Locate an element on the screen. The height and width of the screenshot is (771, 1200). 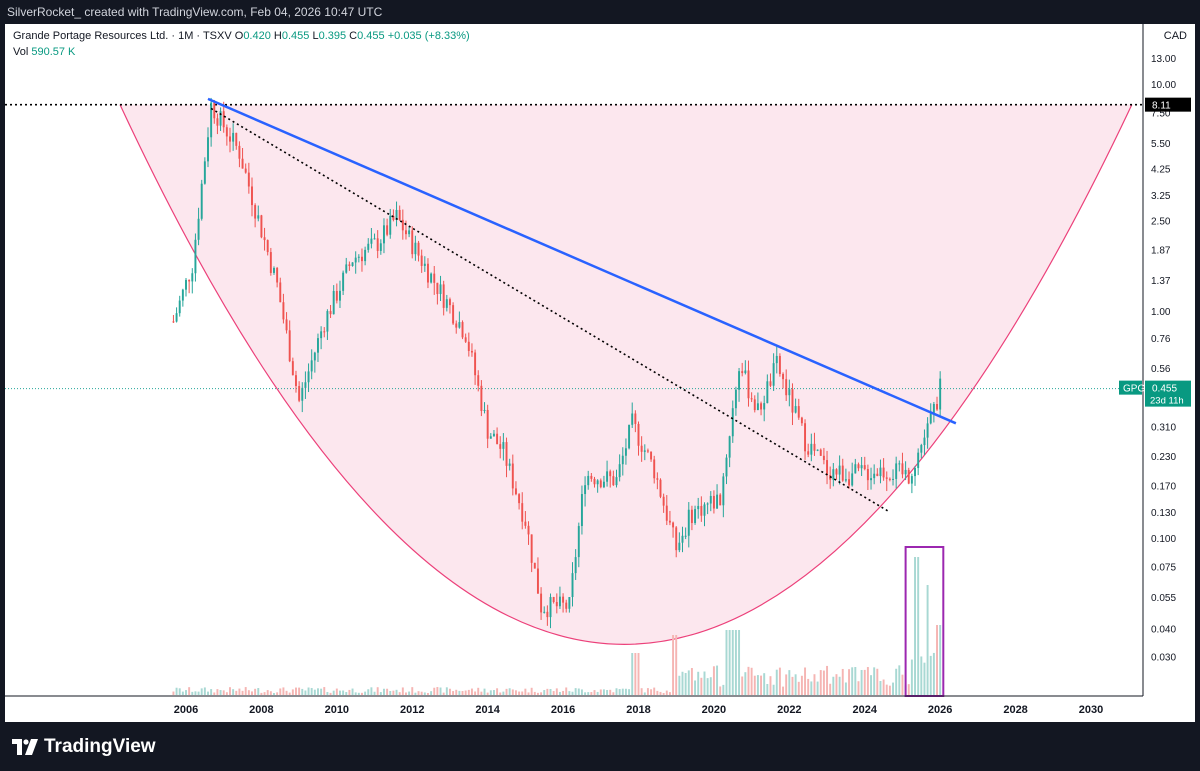
price-axis-tick: 4.25 is located at coordinates (1161, 169).